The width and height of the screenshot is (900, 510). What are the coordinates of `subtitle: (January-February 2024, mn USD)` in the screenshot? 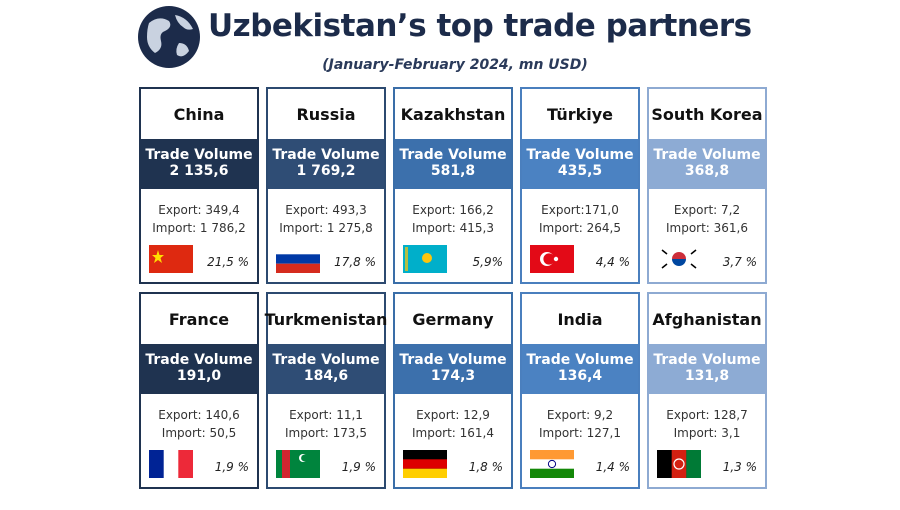 It's located at (455, 65).